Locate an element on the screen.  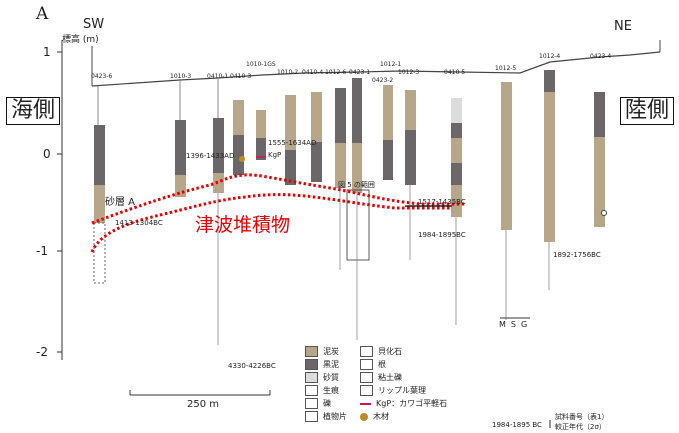
legend-example-age: 1984-1895 BC is located at coordinates (517, 425).